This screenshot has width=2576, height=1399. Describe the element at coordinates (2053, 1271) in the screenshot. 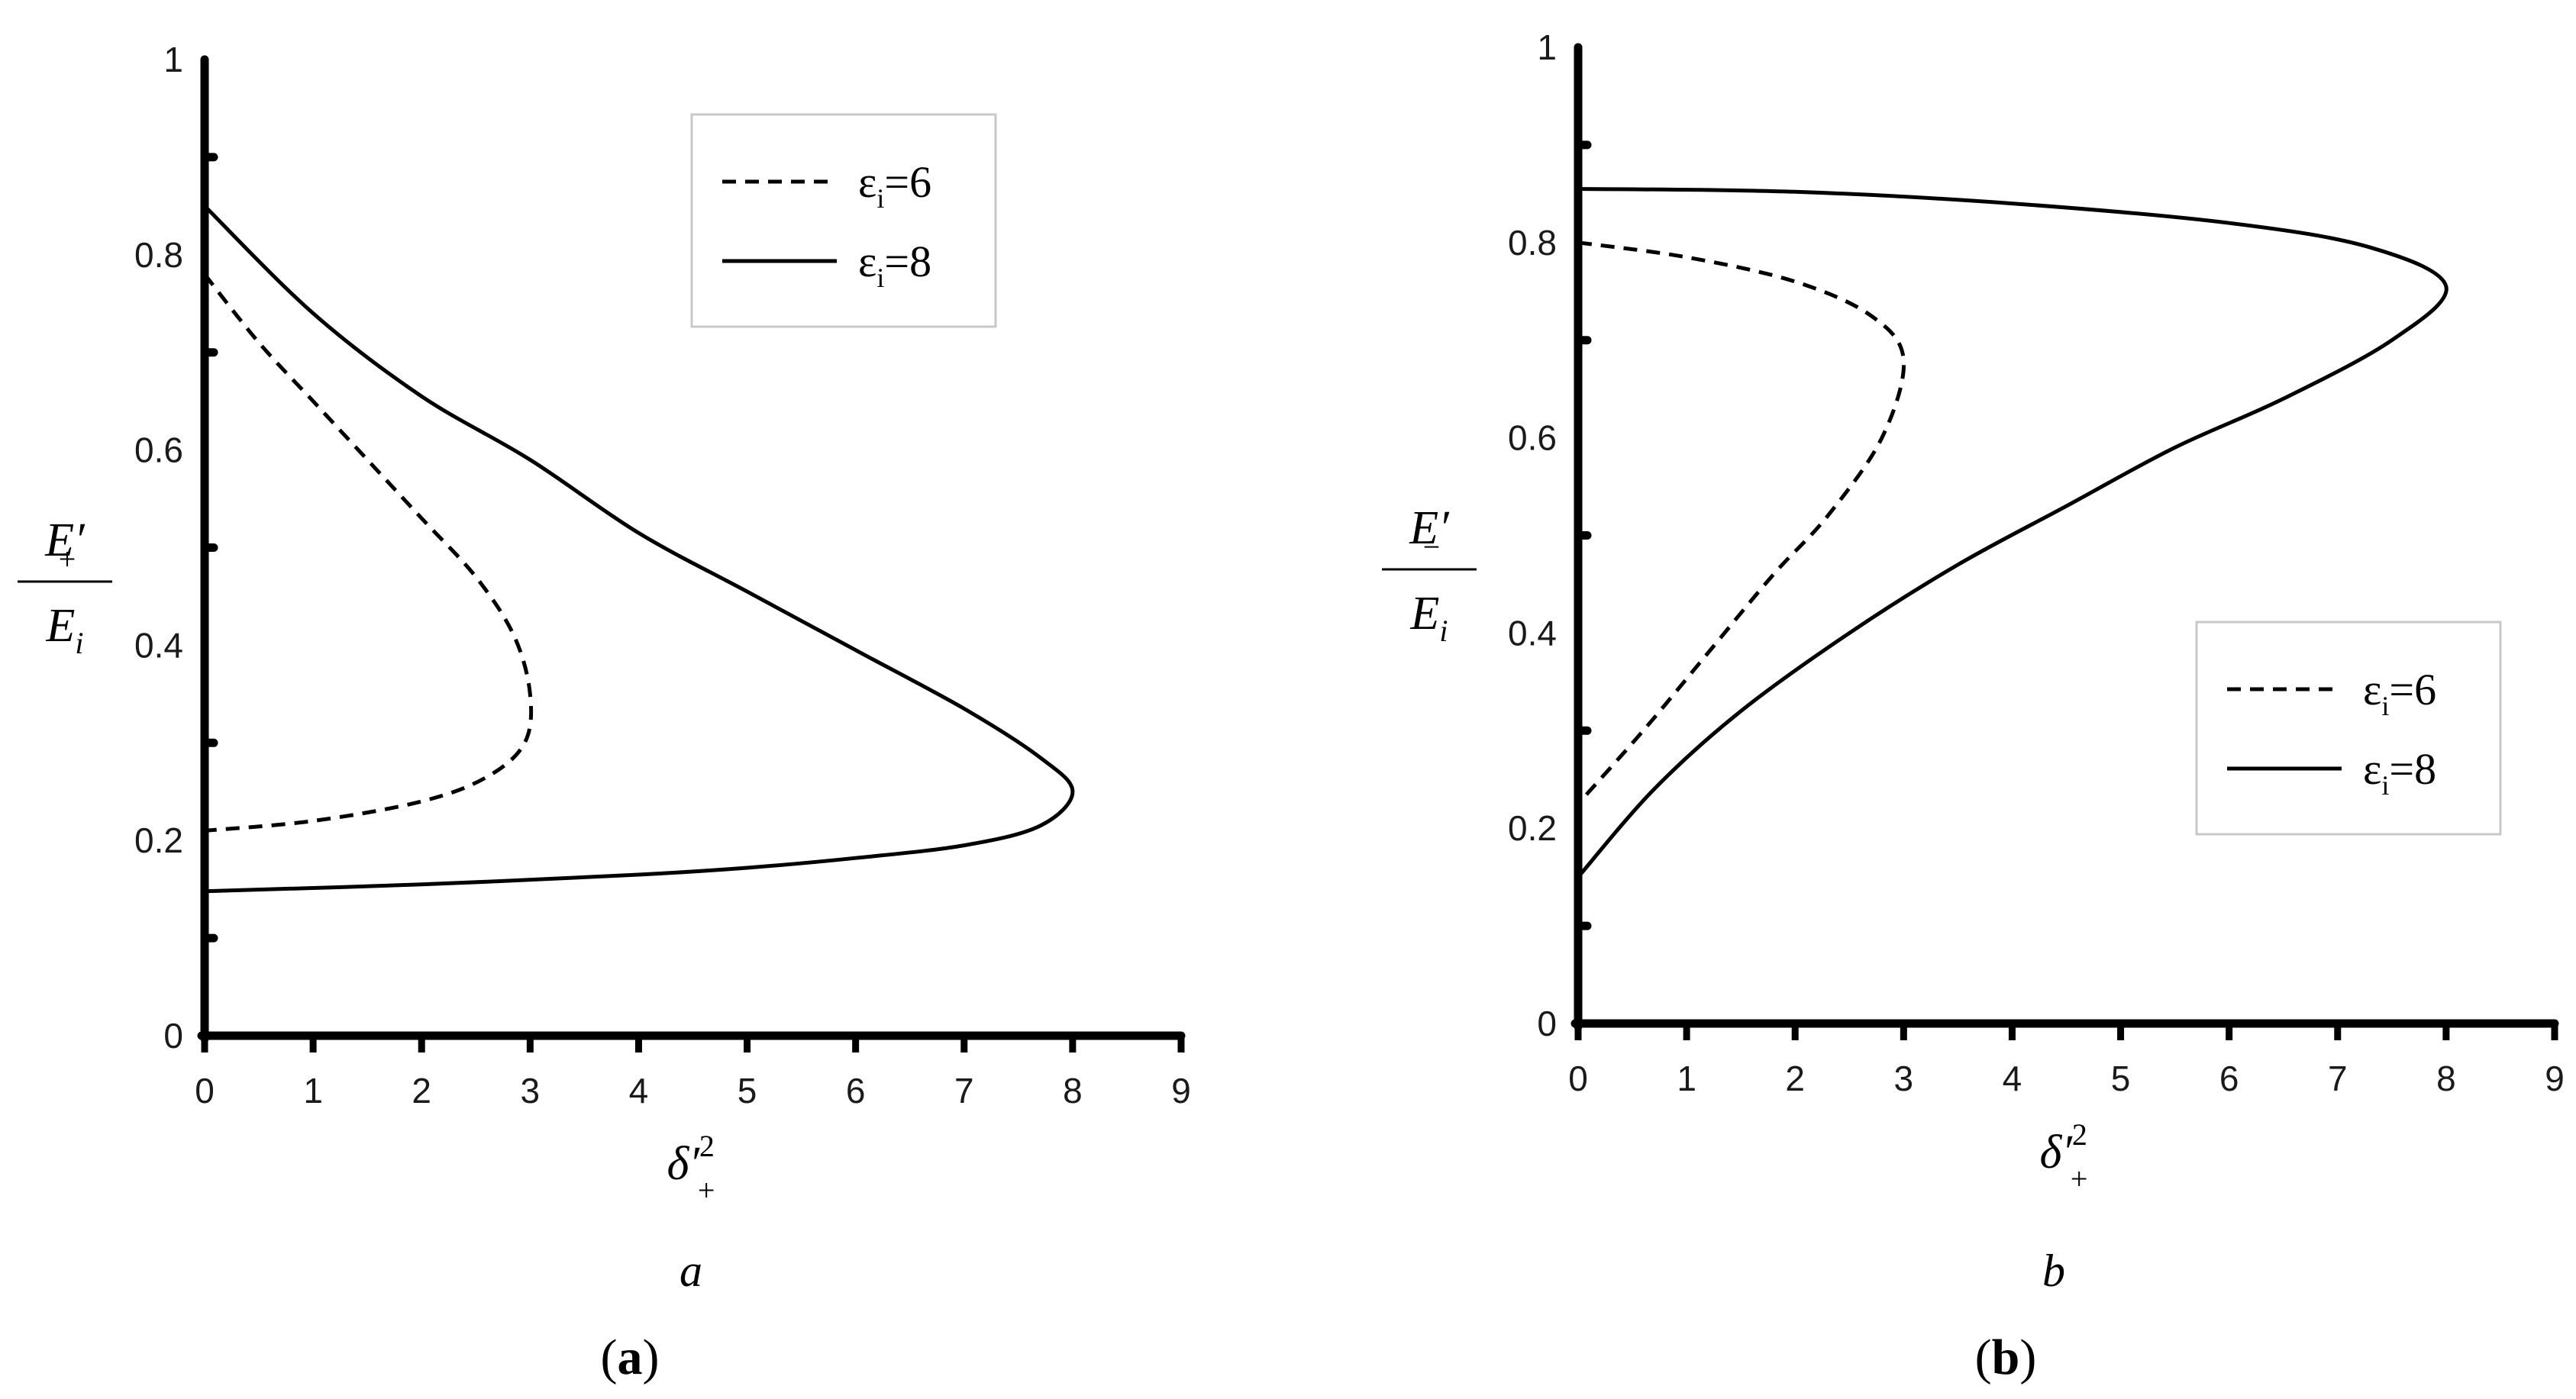

I see `subcaption: b` at that location.